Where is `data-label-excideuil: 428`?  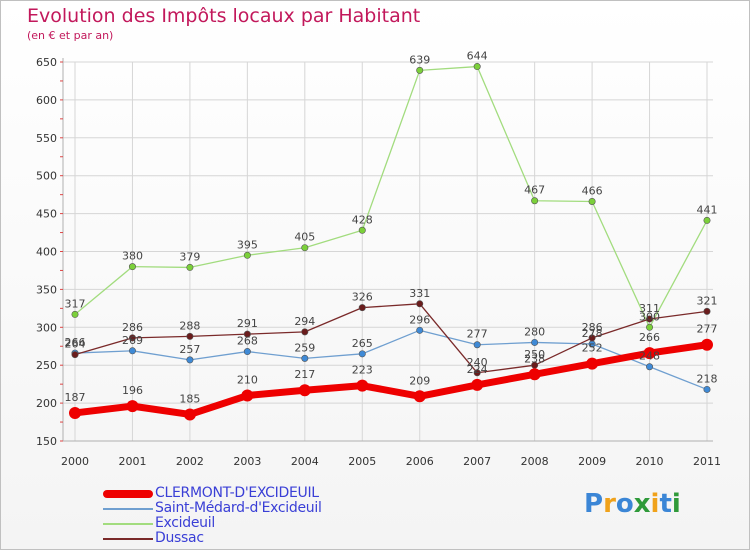
data-label-excideuil: 428 is located at coordinates (362, 219).